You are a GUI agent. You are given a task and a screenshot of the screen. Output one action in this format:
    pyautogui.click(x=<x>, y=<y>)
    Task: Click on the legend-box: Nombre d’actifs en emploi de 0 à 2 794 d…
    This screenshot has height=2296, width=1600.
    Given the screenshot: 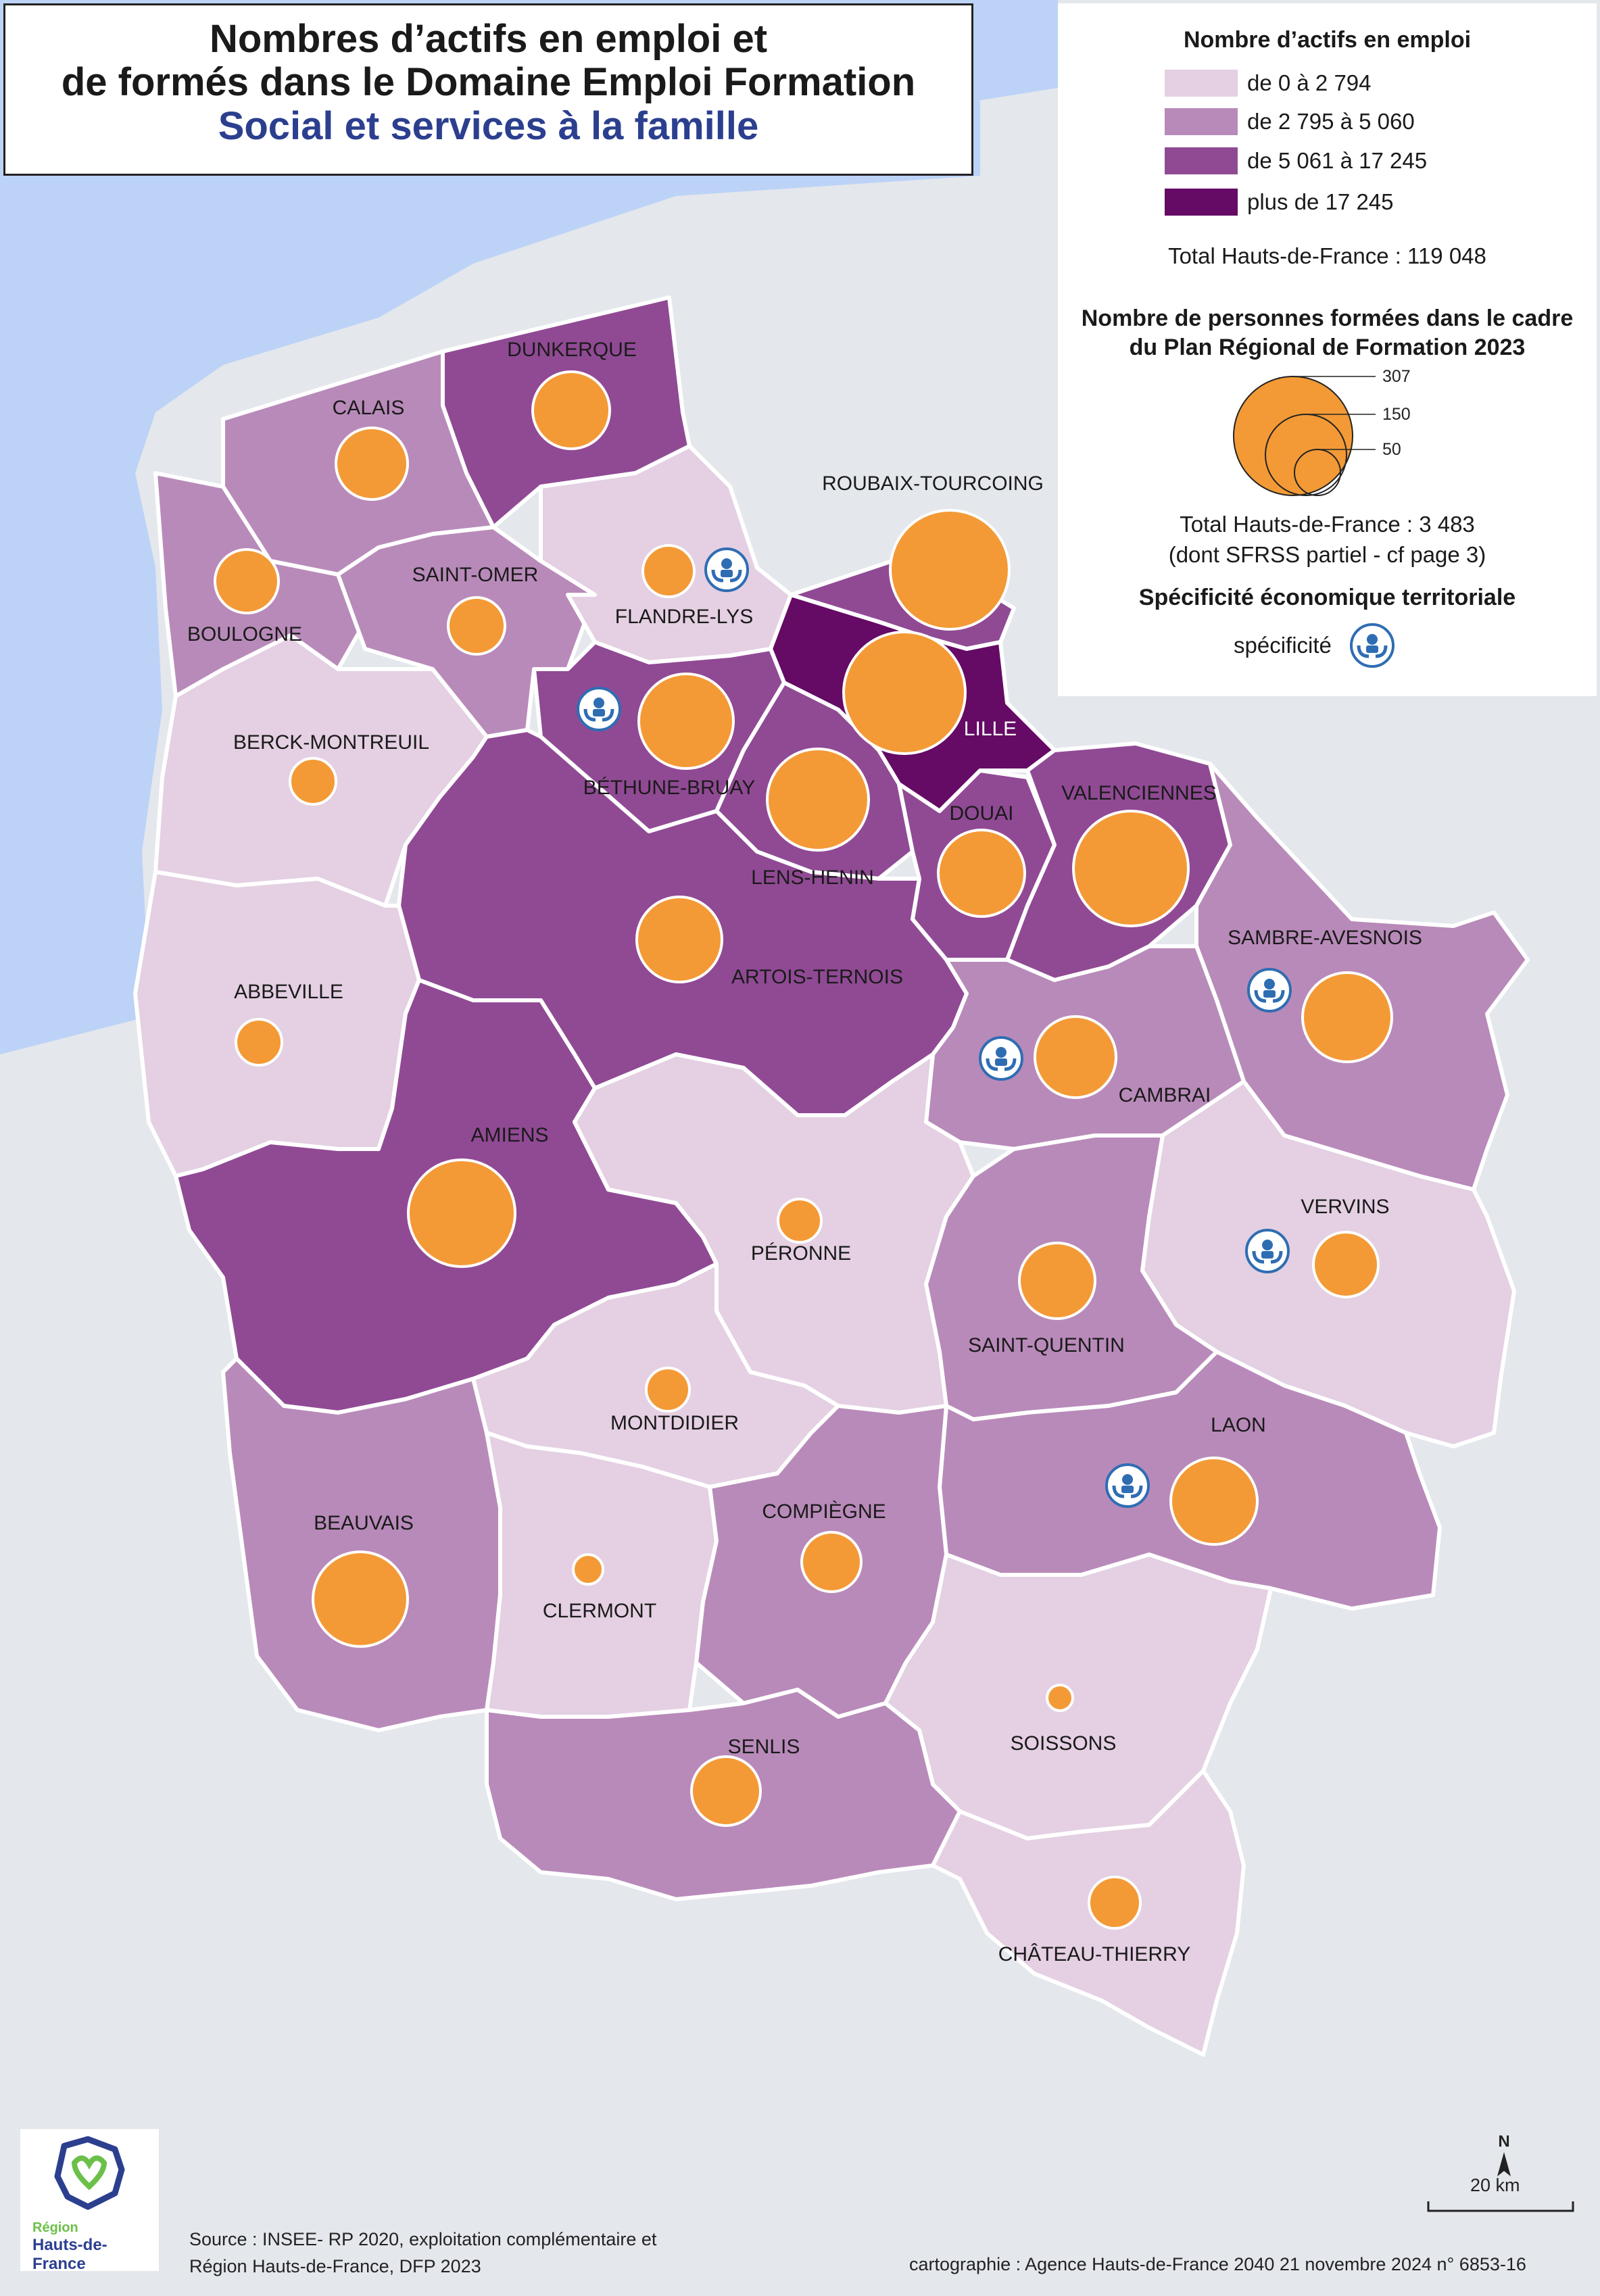 What is the action you would take?
    pyautogui.click(x=1328, y=349)
    